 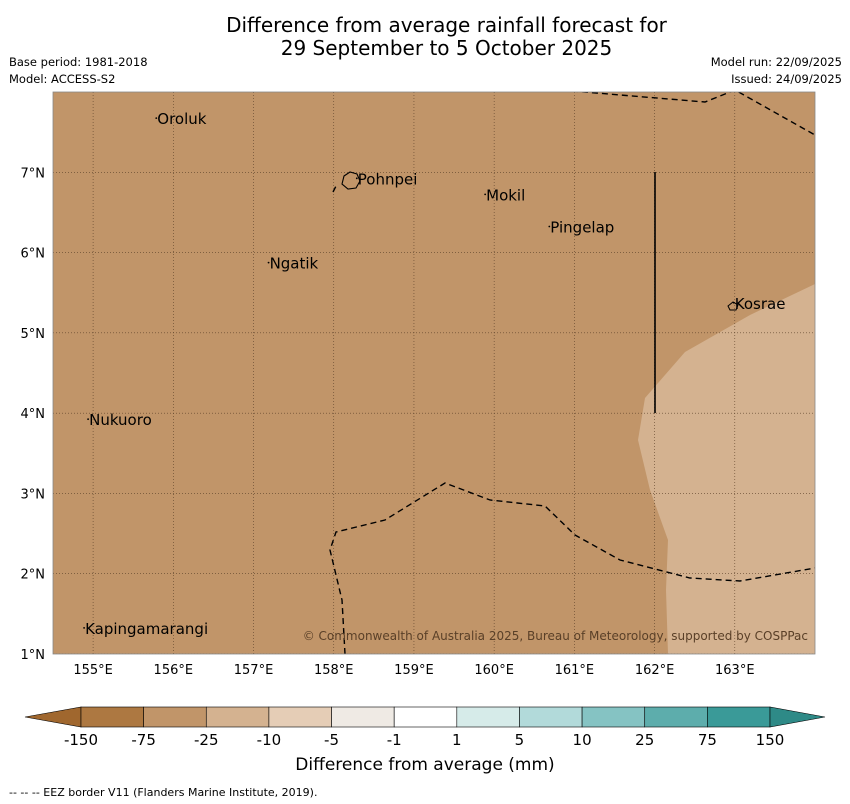 I want to click on colorbar-tick-label: 25, so click(x=644, y=740).